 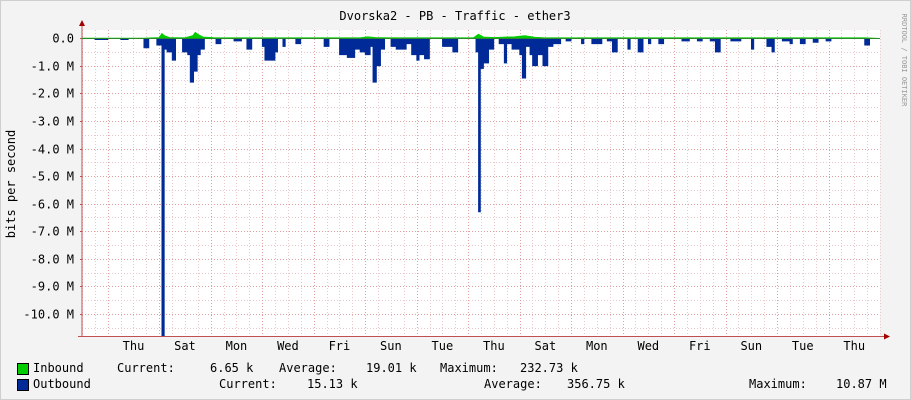 What do you see at coordinates (549, 368) in the screenshot?
I see `inbound-maximum: 232.73 k` at bounding box center [549, 368].